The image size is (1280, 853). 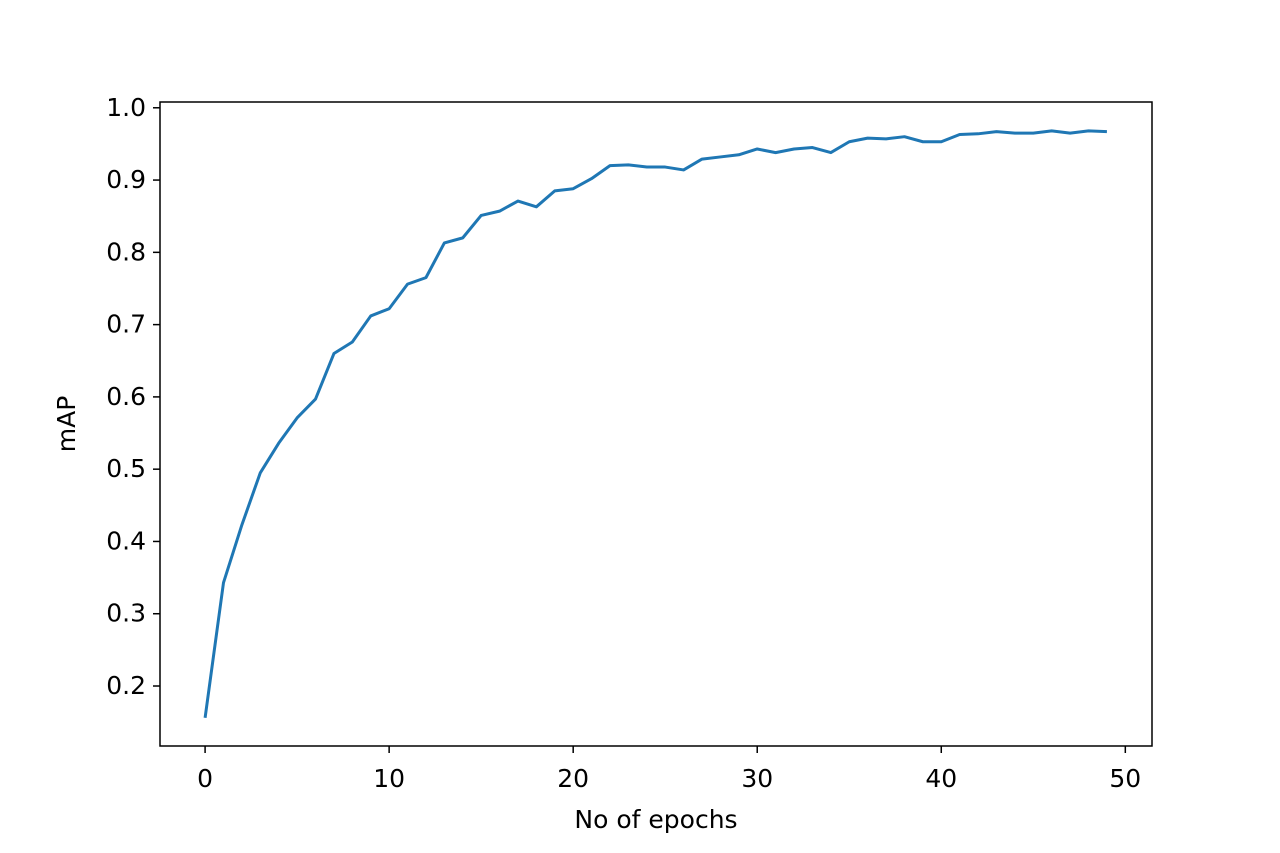 I want to click on x-tick-label: 0, so click(x=205, y=778).